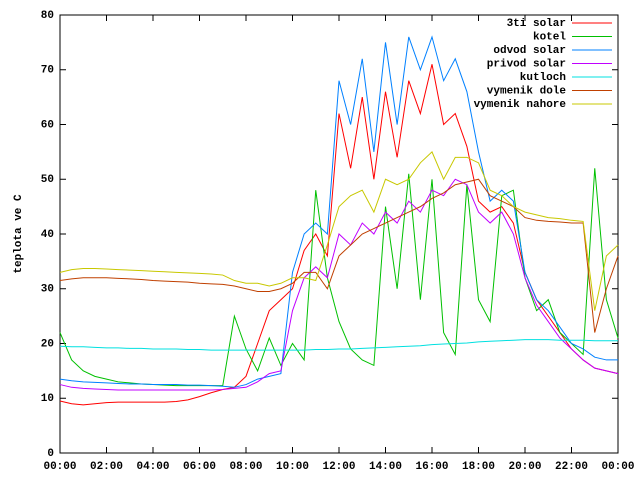  I want to click on y-tick-label: 10, so click(47, 399).